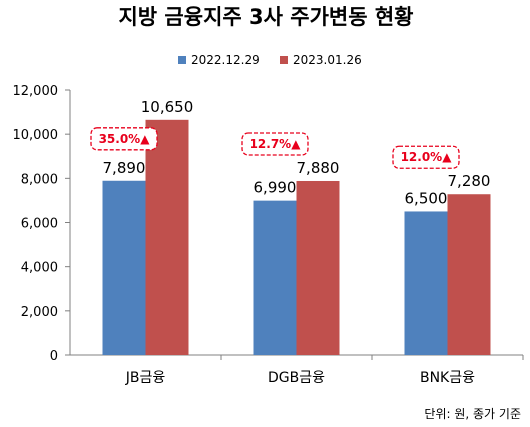  I want to click on y-tick-label: 6,000, so click(39, 224).